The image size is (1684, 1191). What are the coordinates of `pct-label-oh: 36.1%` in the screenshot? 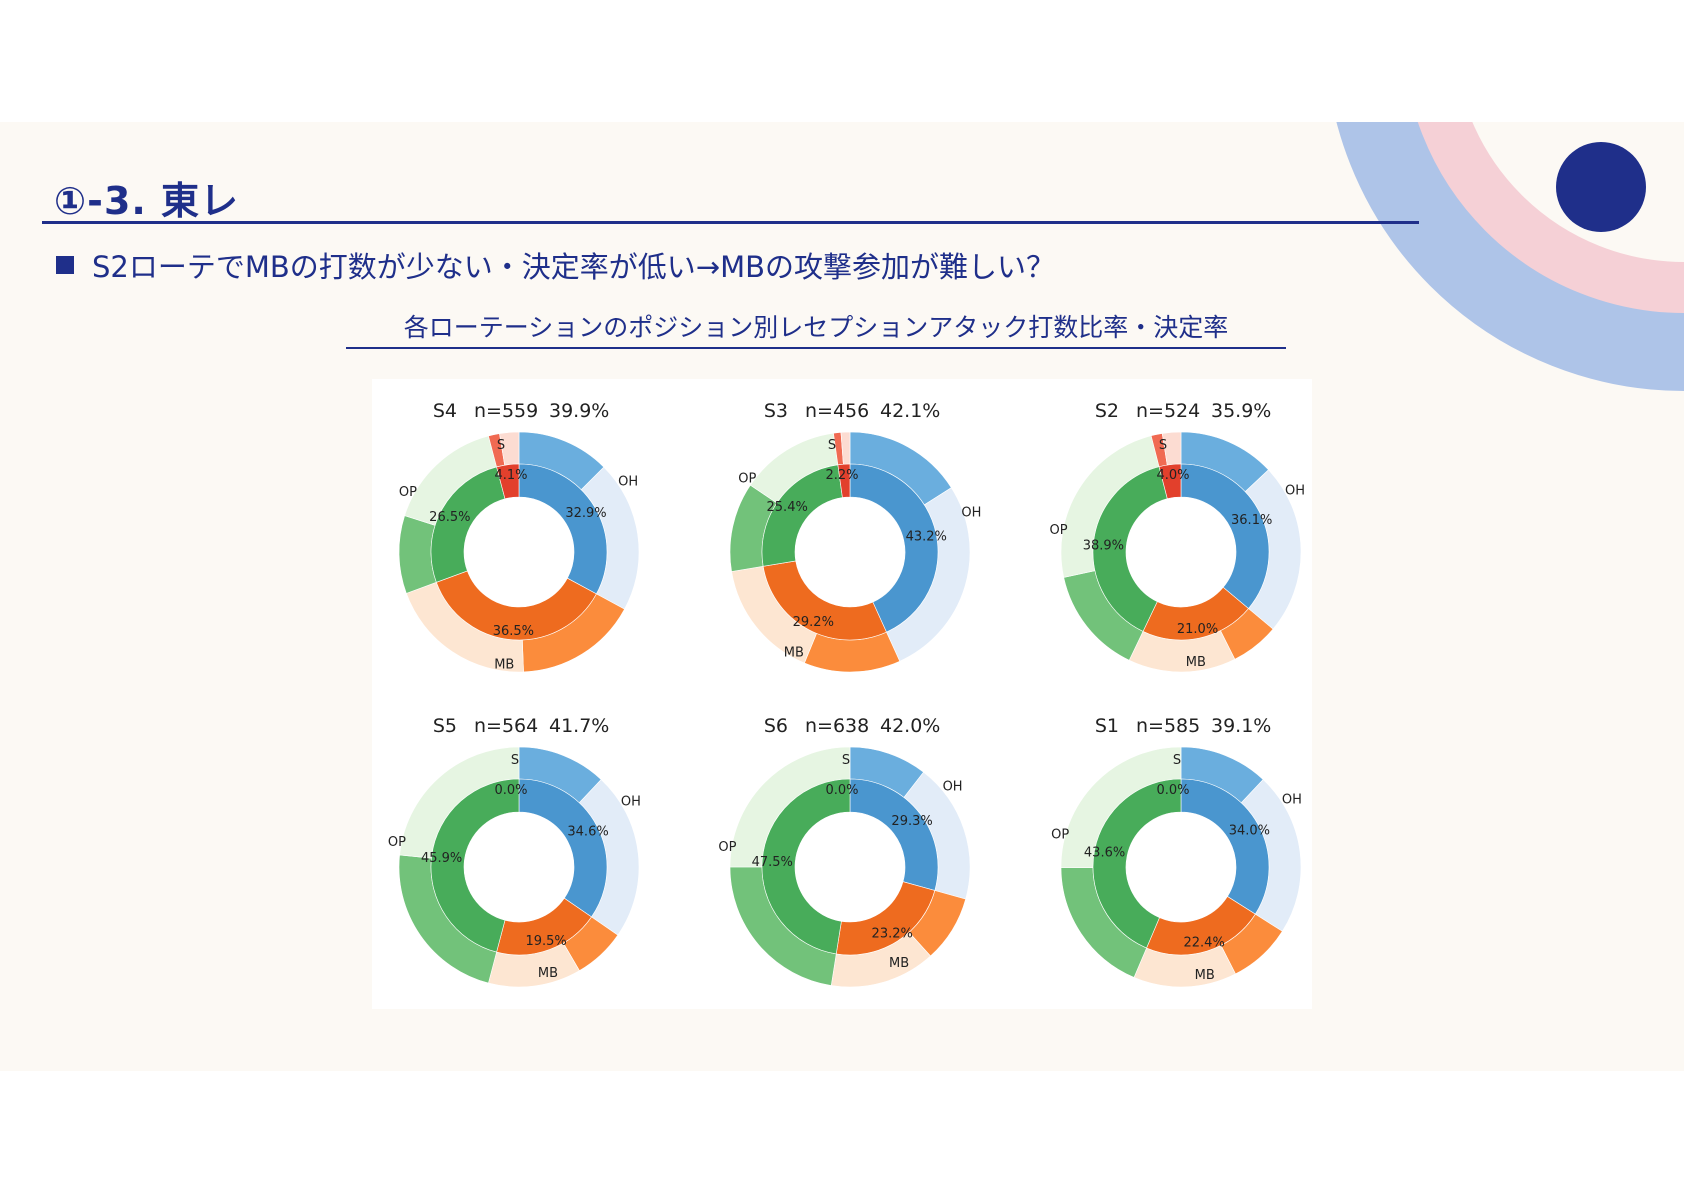 It's located at (1251, 520).